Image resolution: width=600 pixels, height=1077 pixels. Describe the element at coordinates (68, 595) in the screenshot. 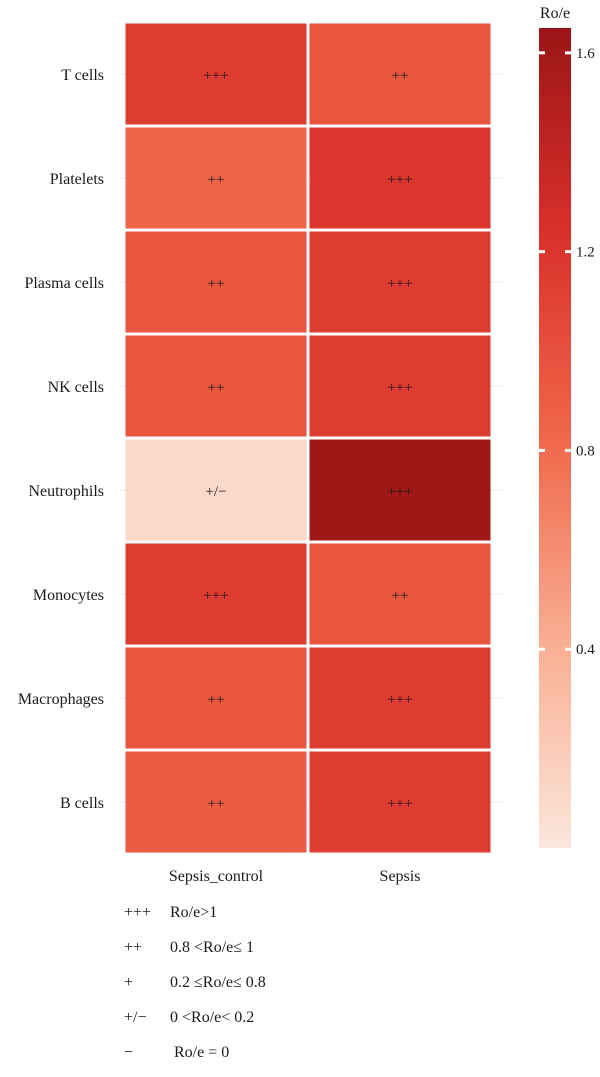

I see `y-tick-label: Monocytes` at that location.